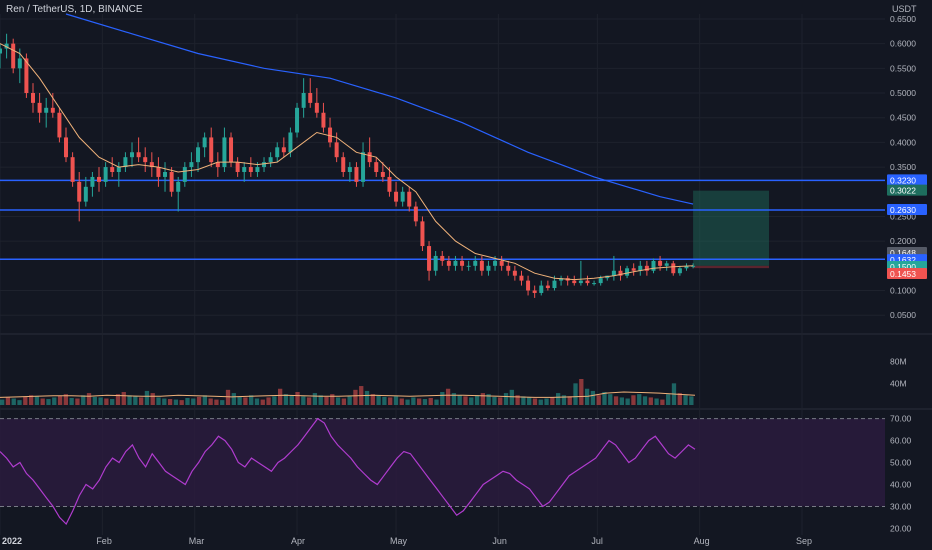 The image size is (932, 550). Describe the element at coordinates (903, 68) in the screenshot. I see `price-tick-label: 0.5500` at that location.